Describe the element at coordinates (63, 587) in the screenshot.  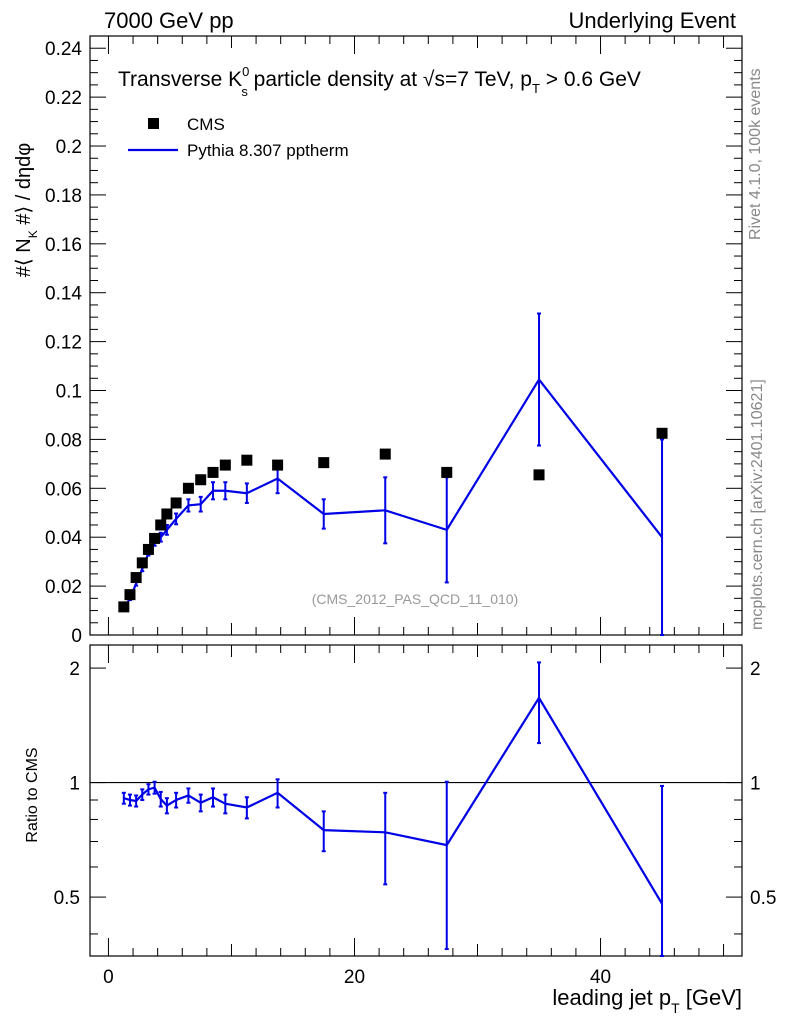
I see `main-y-tick-label: 0.02` at that location.